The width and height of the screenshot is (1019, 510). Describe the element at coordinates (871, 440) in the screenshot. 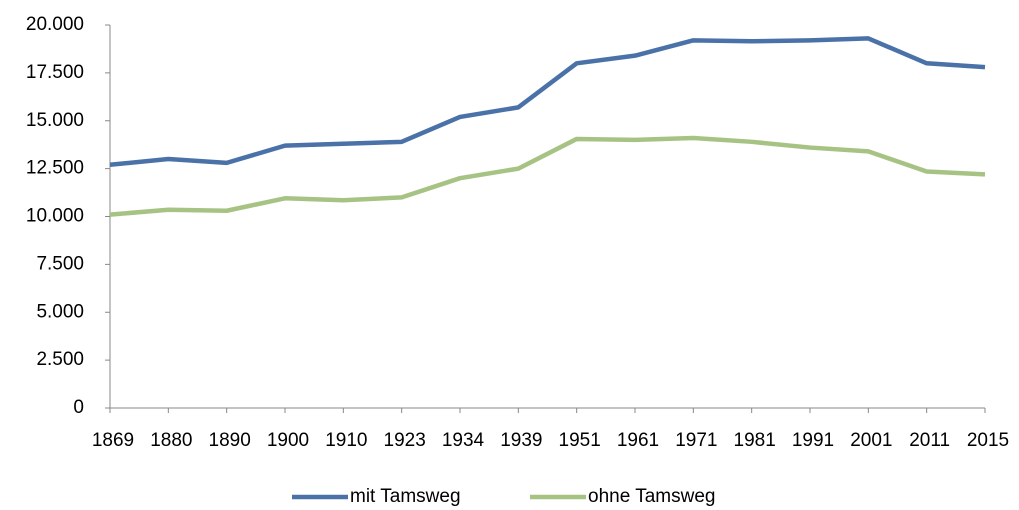

I see `x-tick-label: 2001` at that location.